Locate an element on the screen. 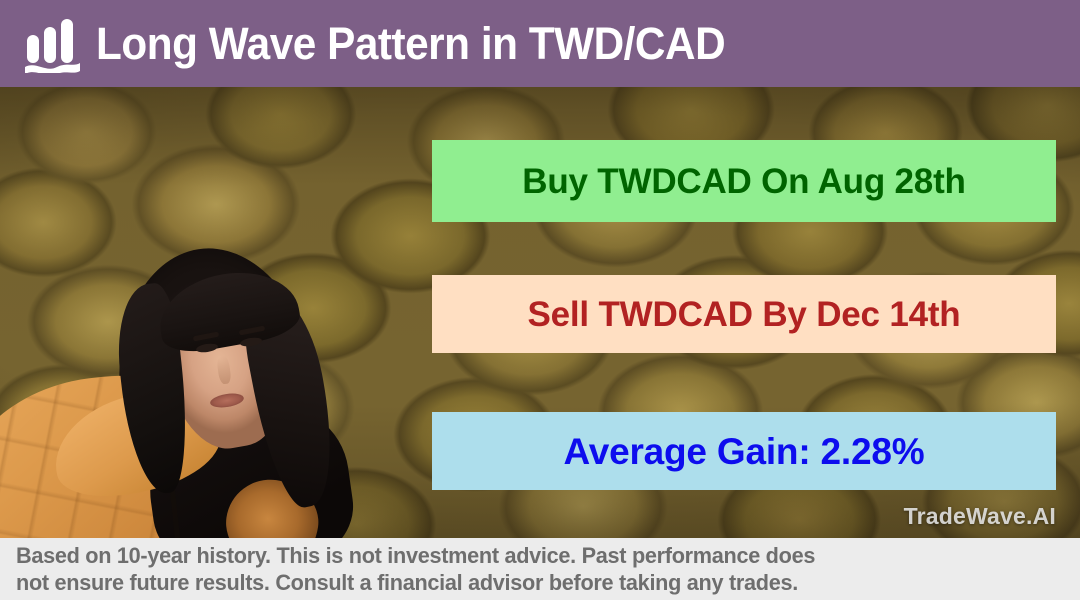 This screenshot has width=1080, height=600. brand-watermark: TradeWave.AI is located at coordinates (979, 516).